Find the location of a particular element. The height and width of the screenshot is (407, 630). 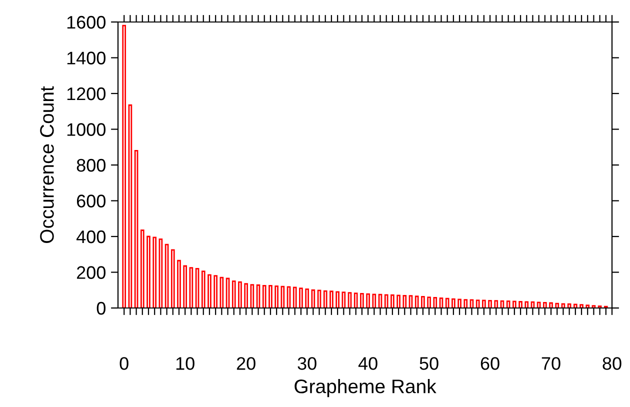

x-axis-title: Grapheme Rank is located at coordinates (365, 388).